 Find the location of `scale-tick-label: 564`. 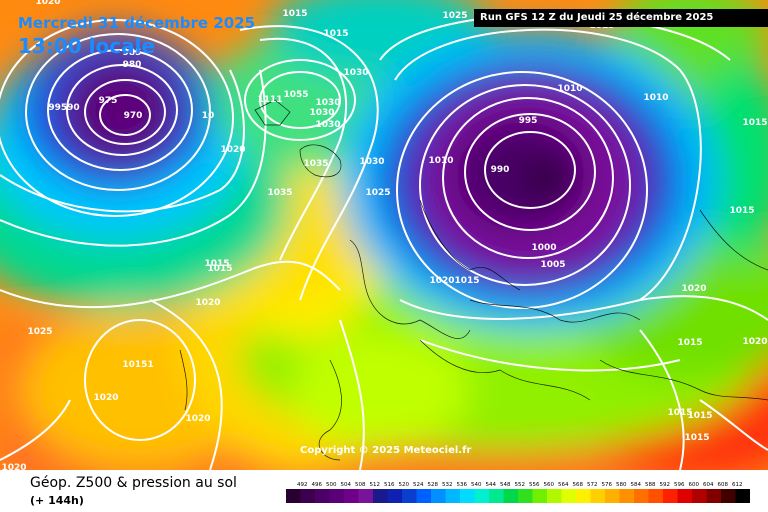

scale-tick-label: 564 is located at coordinates (563, 485).